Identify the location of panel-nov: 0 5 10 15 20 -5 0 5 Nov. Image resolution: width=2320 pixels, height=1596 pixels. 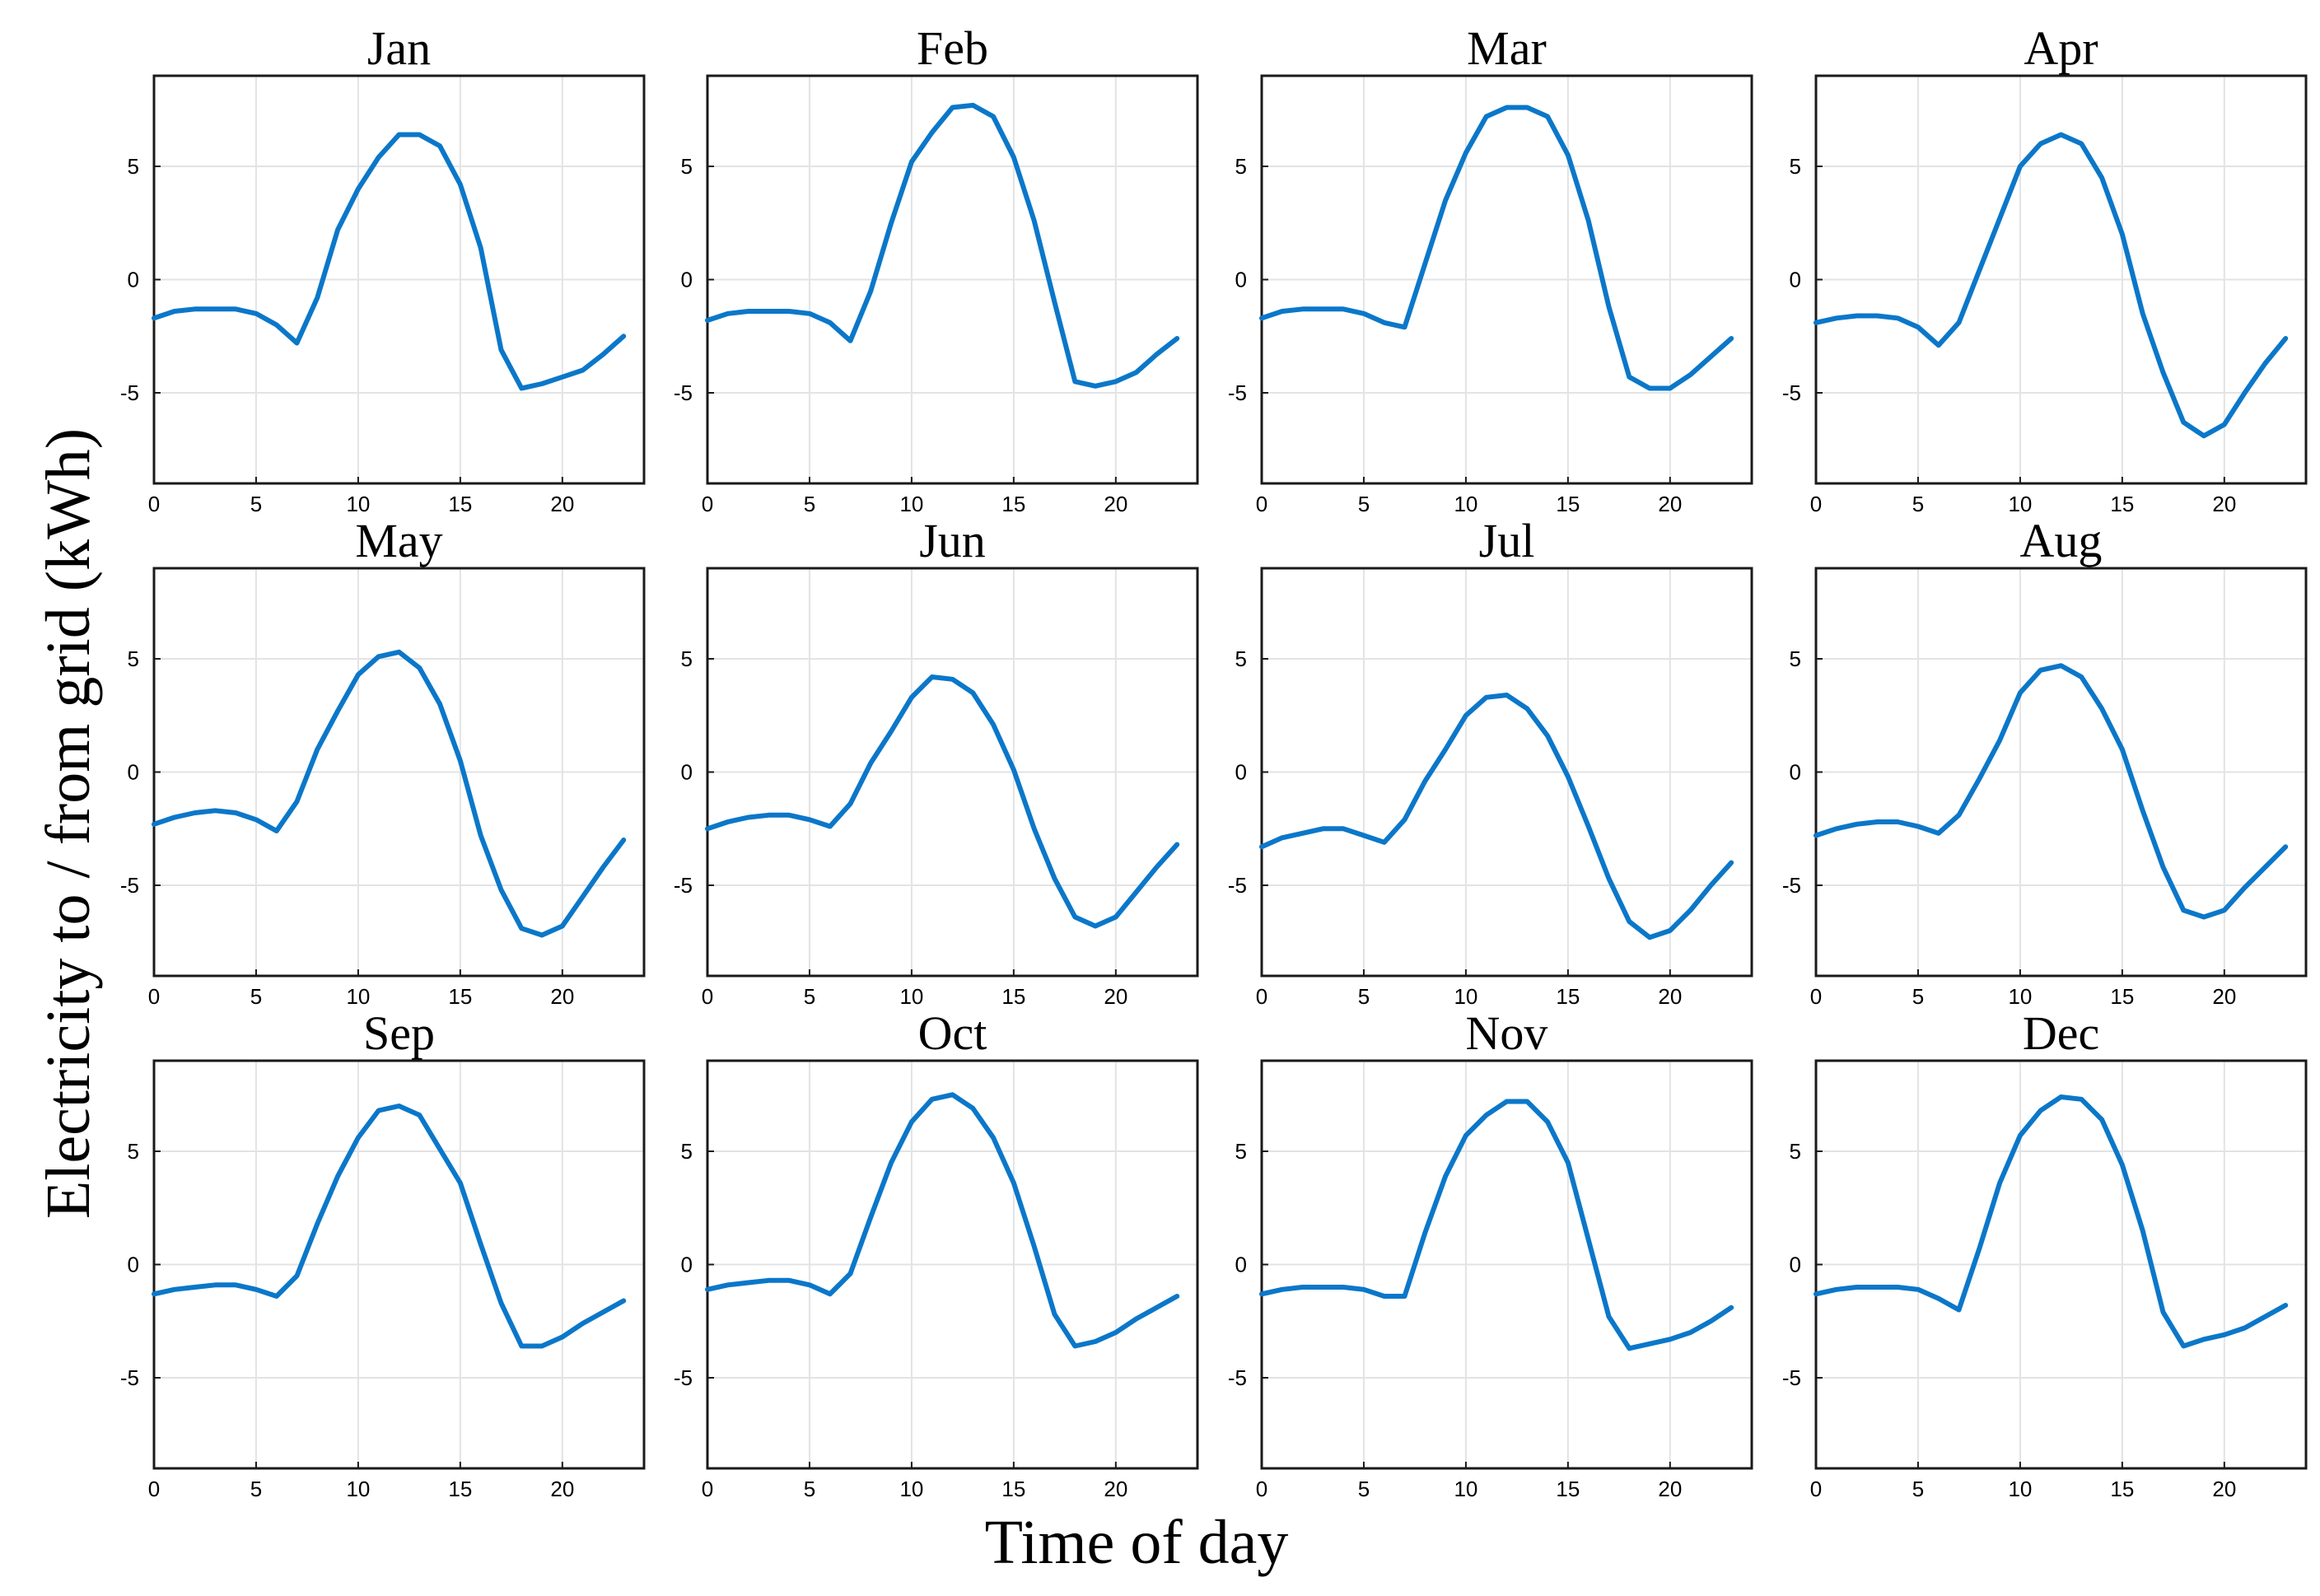
(1490, 1253).